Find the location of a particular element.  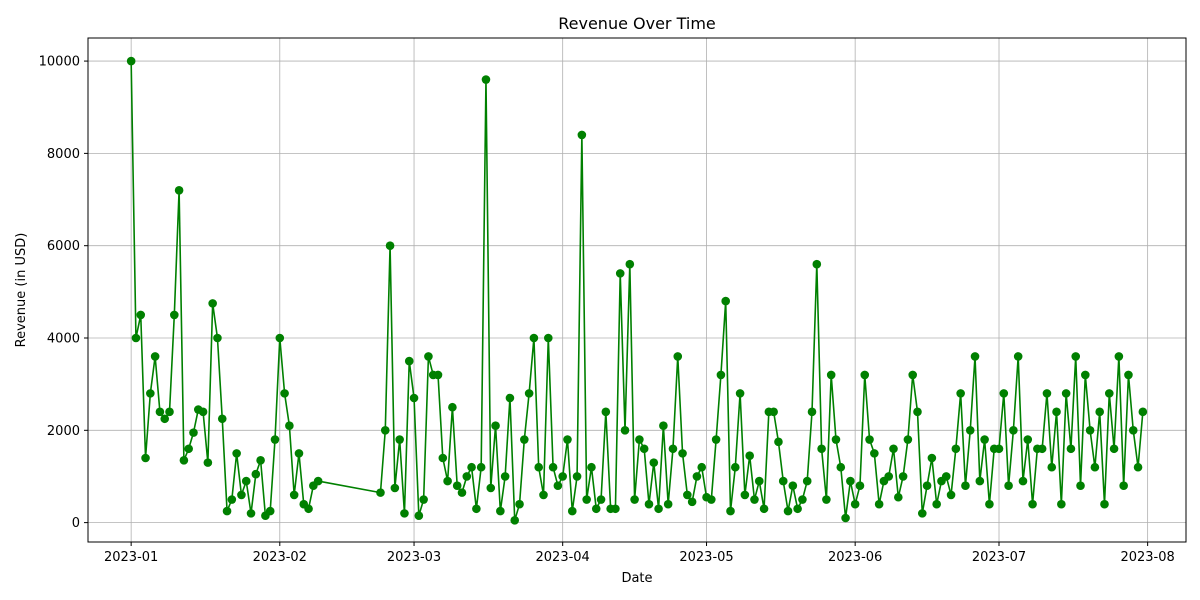

x-tick-label: 2023-06 is located at coordinates (855, 557).